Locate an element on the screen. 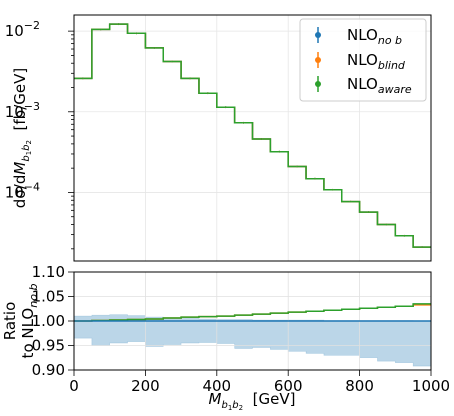 The image size is (454, 416). y-tick-exponent: −2 is located at coordinates (32, 25).